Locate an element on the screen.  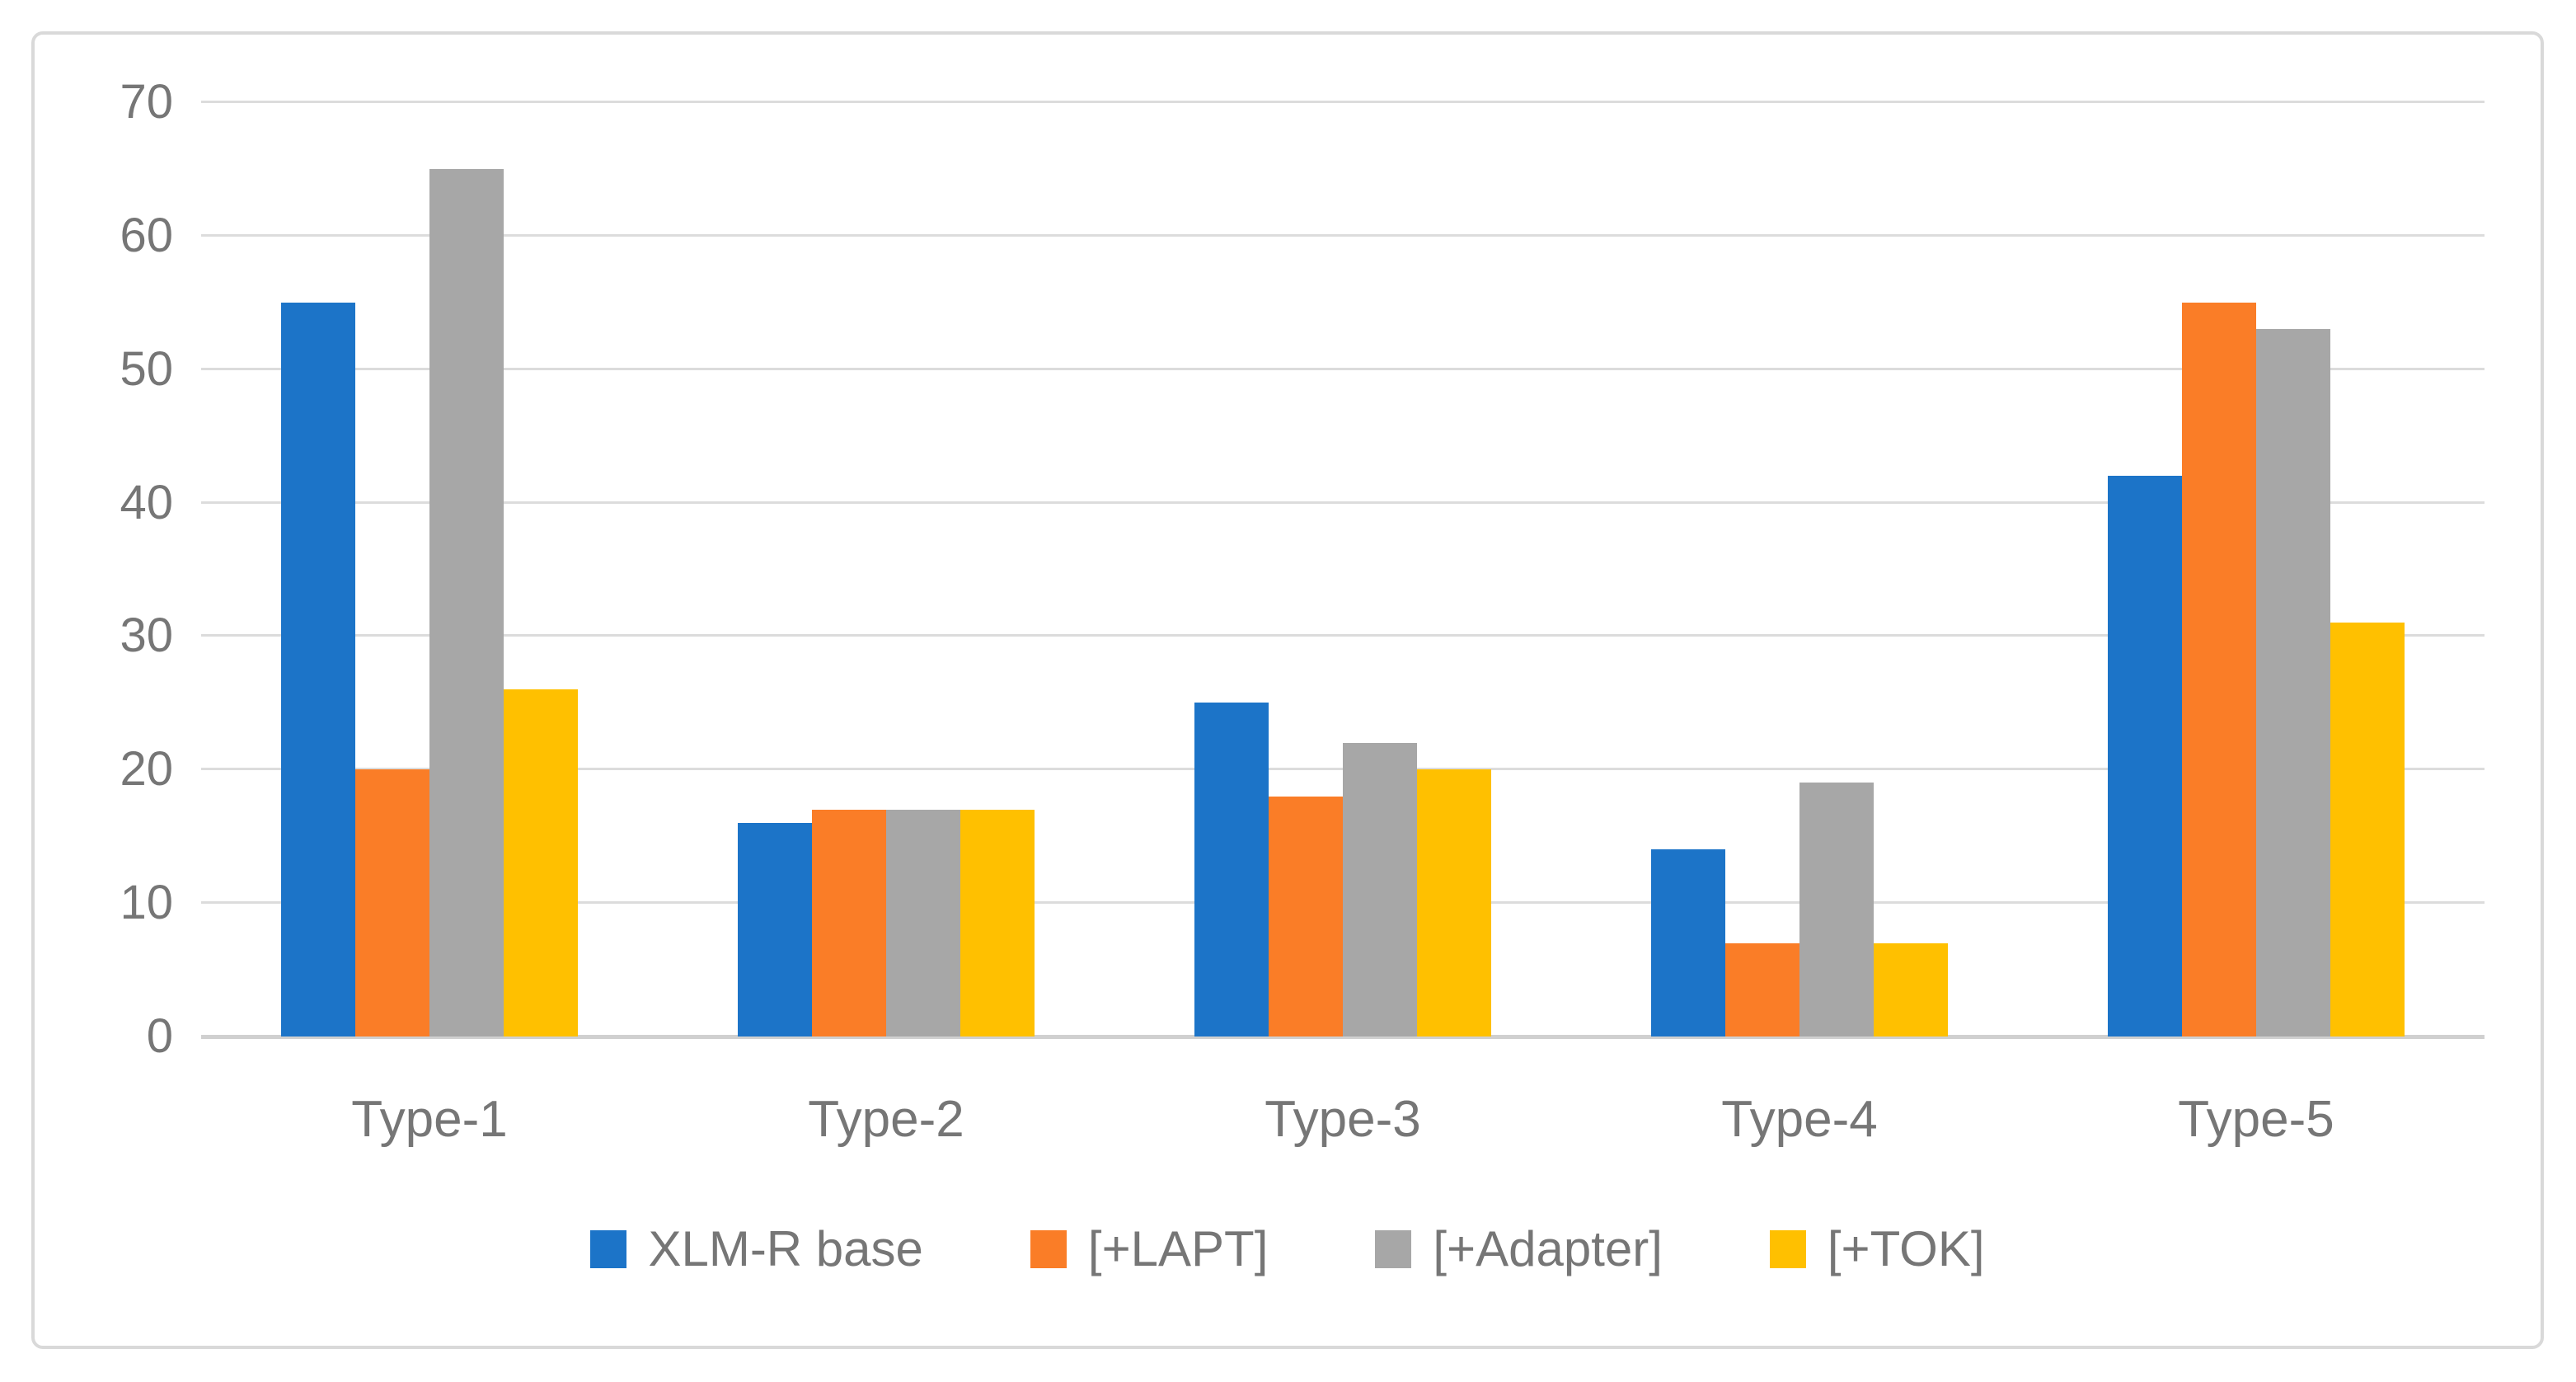
legend-item-adapter: [+Adapter] is located at coordinates (1519, 1248).